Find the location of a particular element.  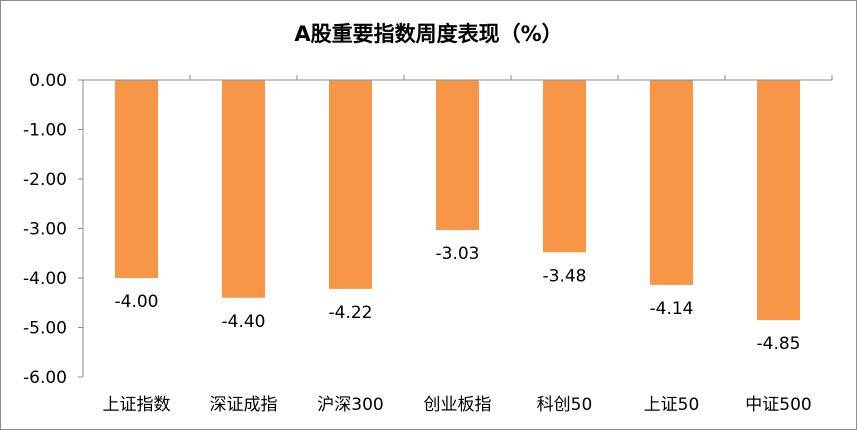

category-labels: 上证指数 深证成指 沪深300 创业板指 科创50 上证50 中证500 is located at coordinates (457, 405).